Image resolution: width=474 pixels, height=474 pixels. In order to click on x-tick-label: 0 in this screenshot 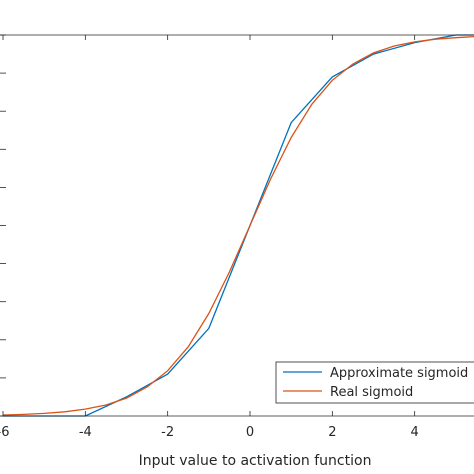, I will do `click(250, 432)`.